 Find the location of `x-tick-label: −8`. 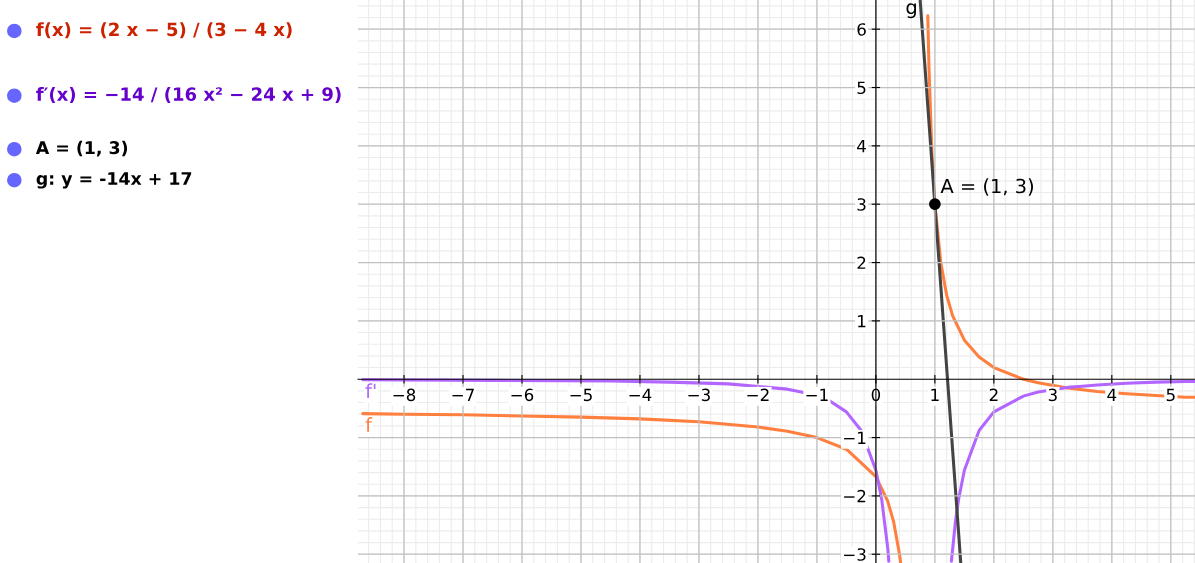

x-tick-label: −8 is located at coordinates (404, 395).